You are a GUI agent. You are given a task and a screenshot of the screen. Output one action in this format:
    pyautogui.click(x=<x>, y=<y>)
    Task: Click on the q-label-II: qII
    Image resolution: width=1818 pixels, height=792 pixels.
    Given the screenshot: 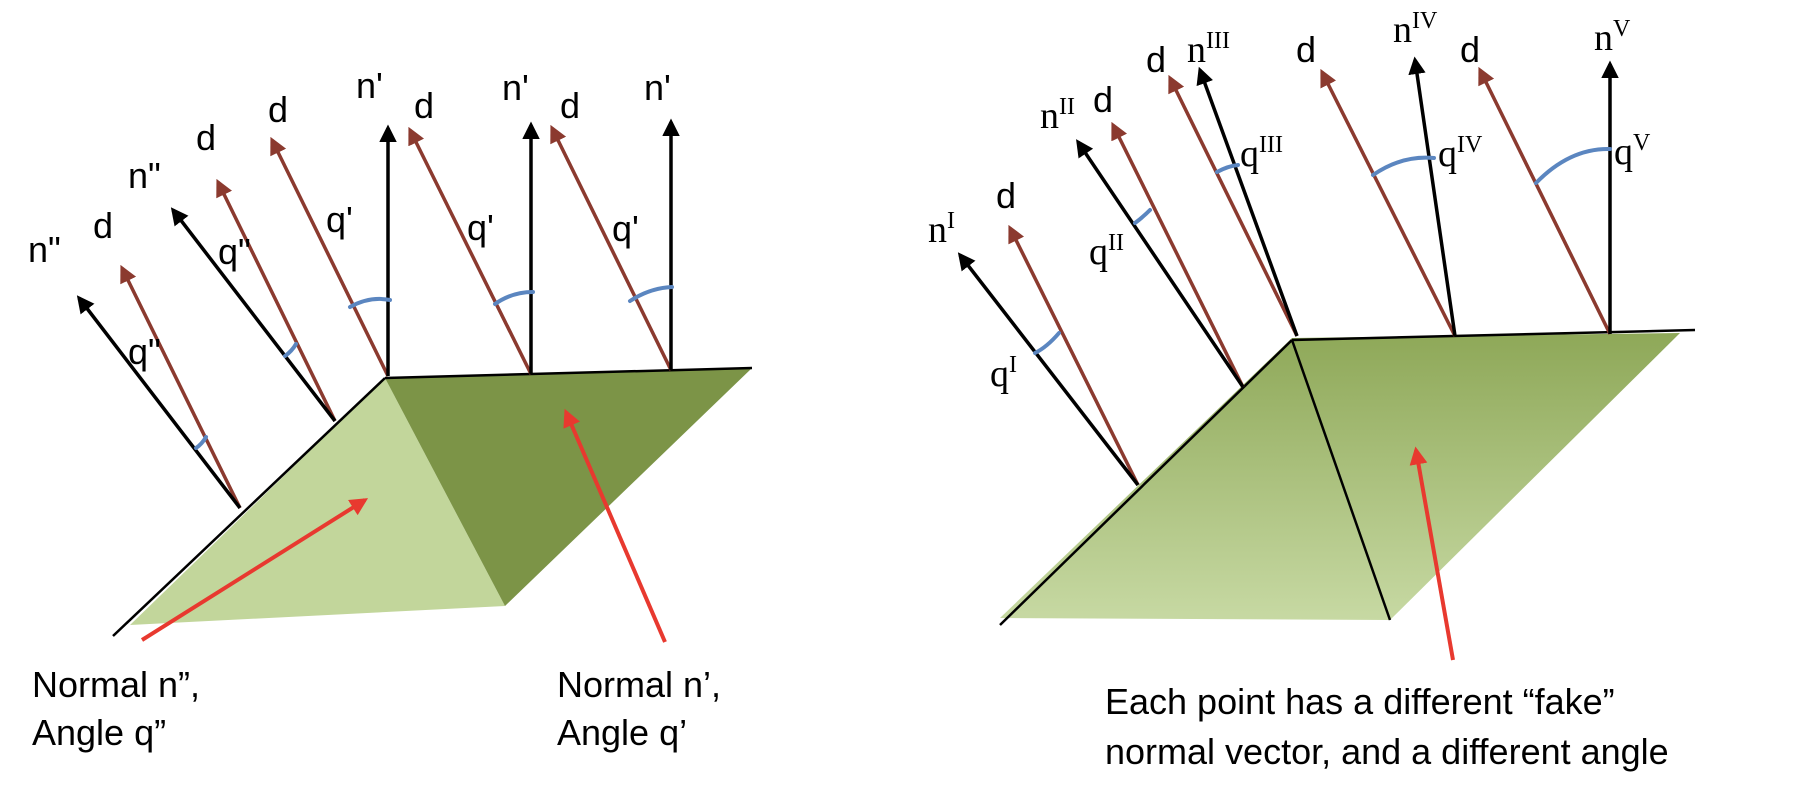 What is the action you would take?
    pyautogui.click(x=1106, y=251)
    